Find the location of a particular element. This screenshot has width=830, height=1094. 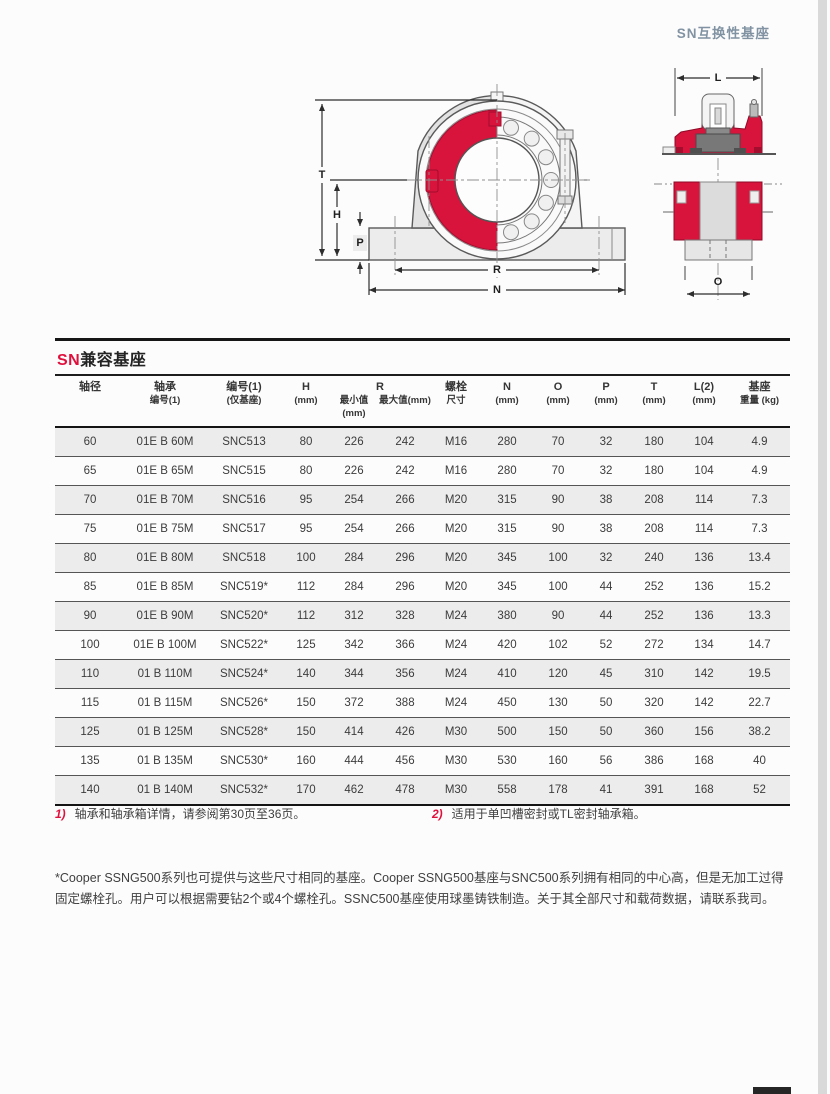

table-cell: 134 is located at coordinates (704, 644).